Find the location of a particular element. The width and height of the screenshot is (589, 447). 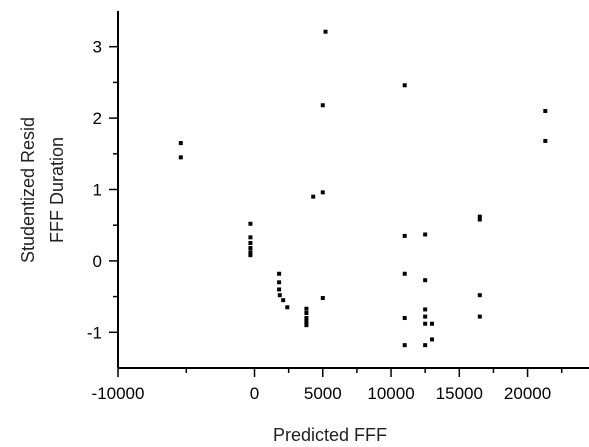

x-tick-label: 10000 is located at coordinates (390, 393).